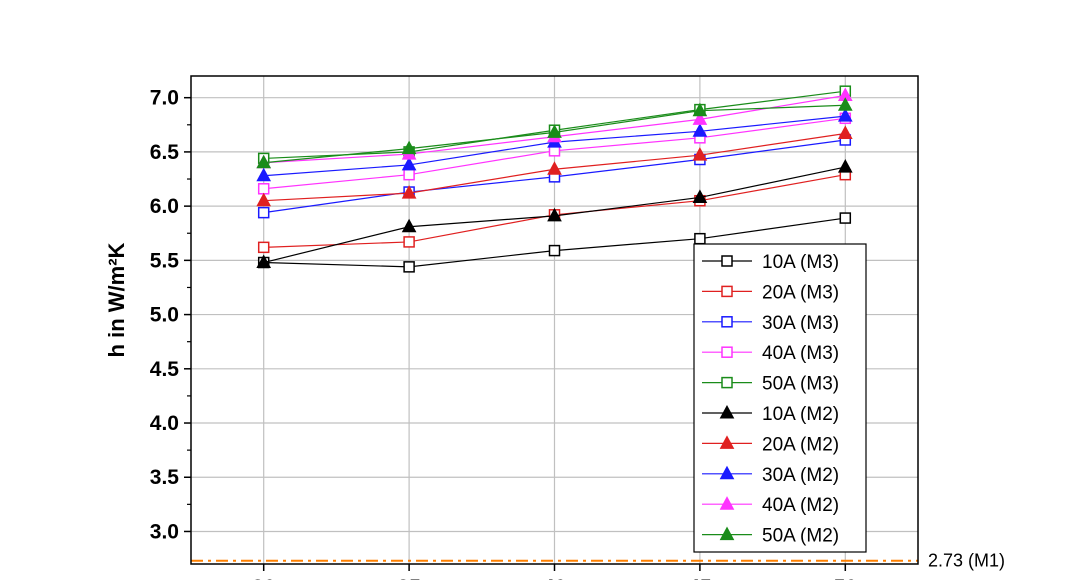  I want to click on legend-item: 30A (M2), so click(770, 475).